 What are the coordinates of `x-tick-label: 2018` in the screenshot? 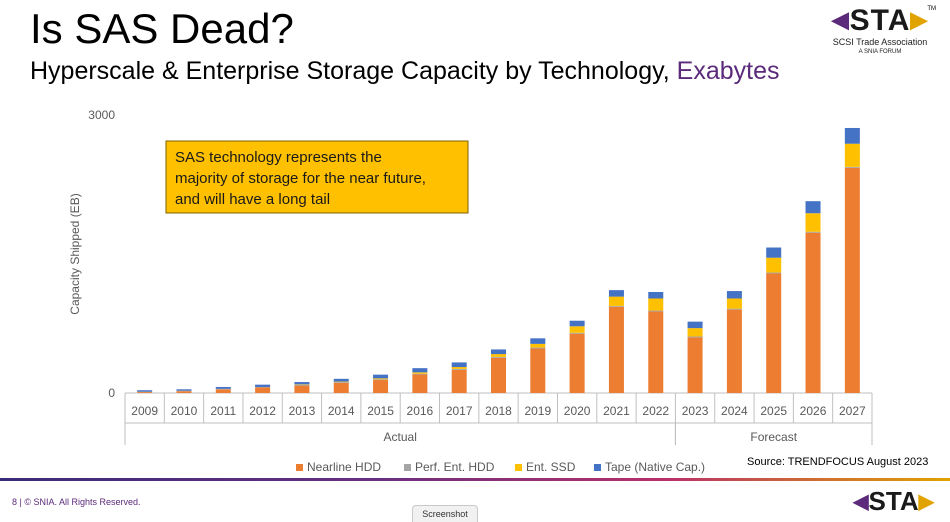 It's located at (498, 411).